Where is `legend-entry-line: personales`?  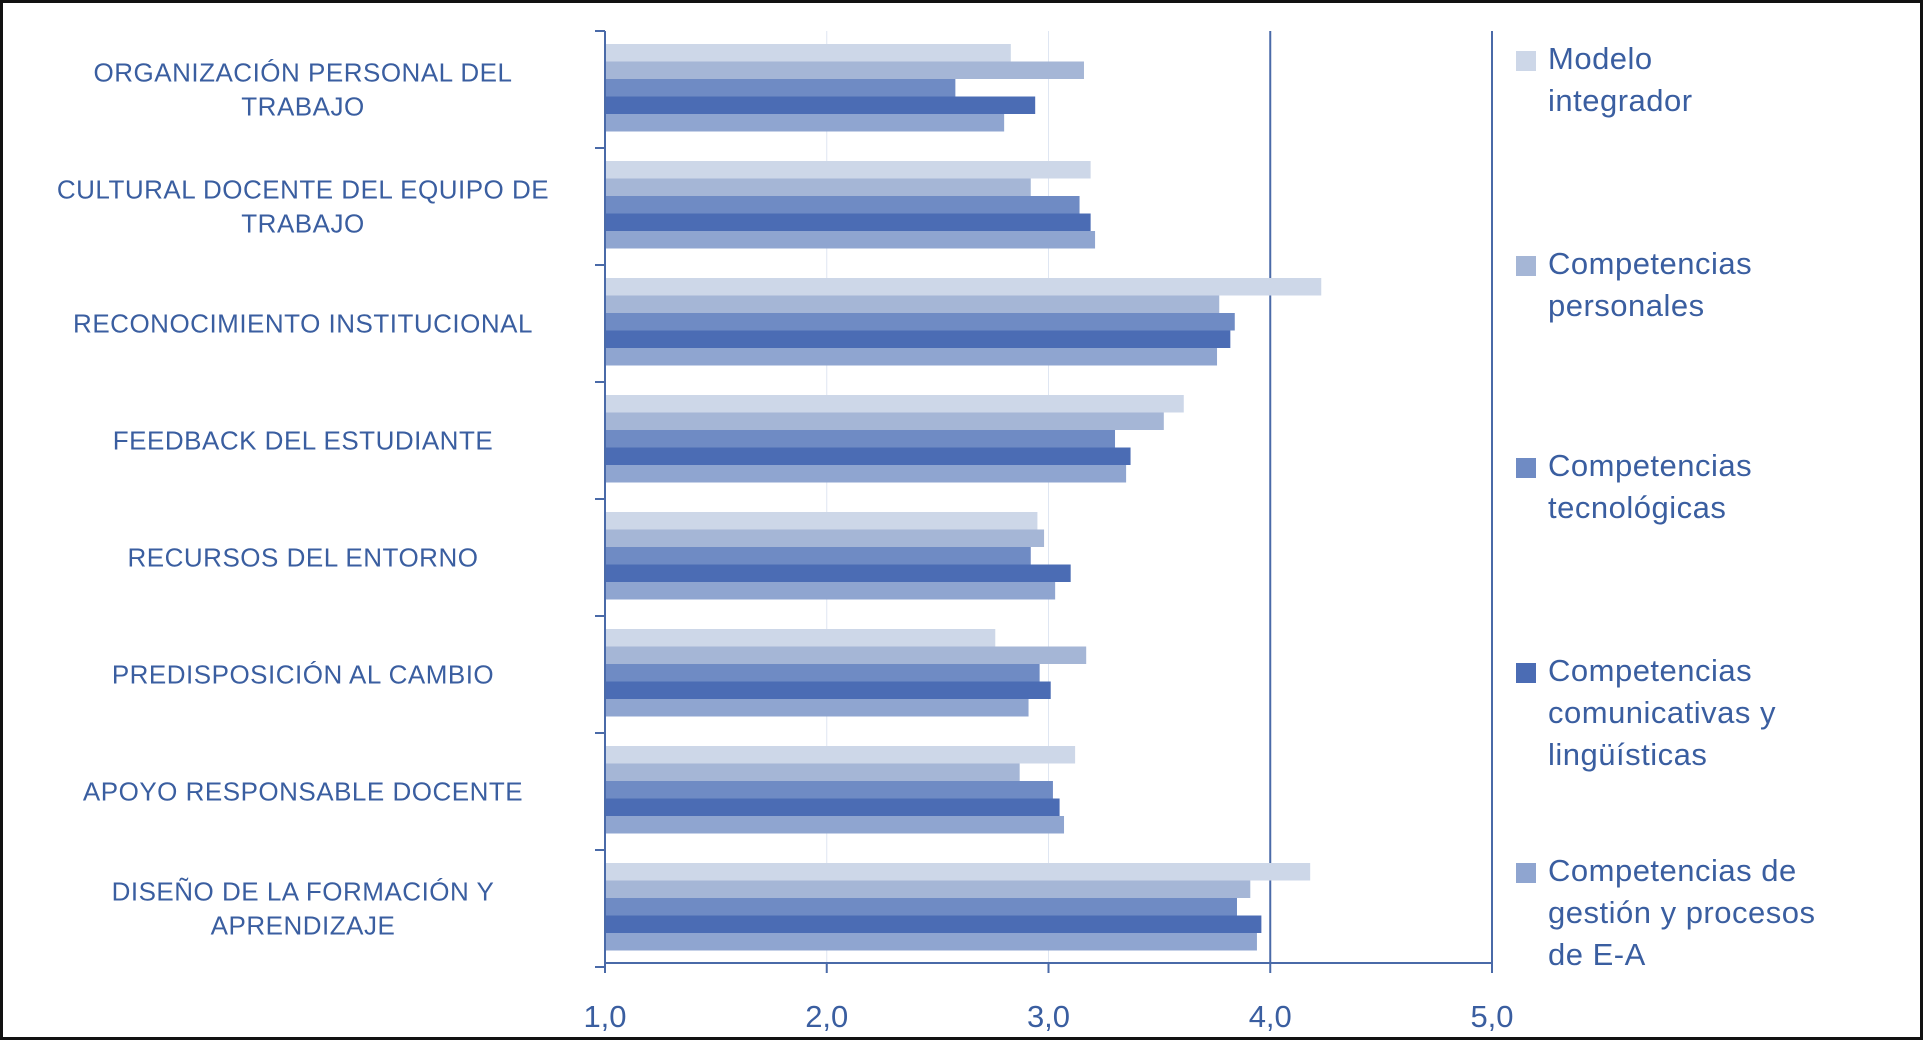
legend-entry-line: personales is located at coordinates (1626, 305).